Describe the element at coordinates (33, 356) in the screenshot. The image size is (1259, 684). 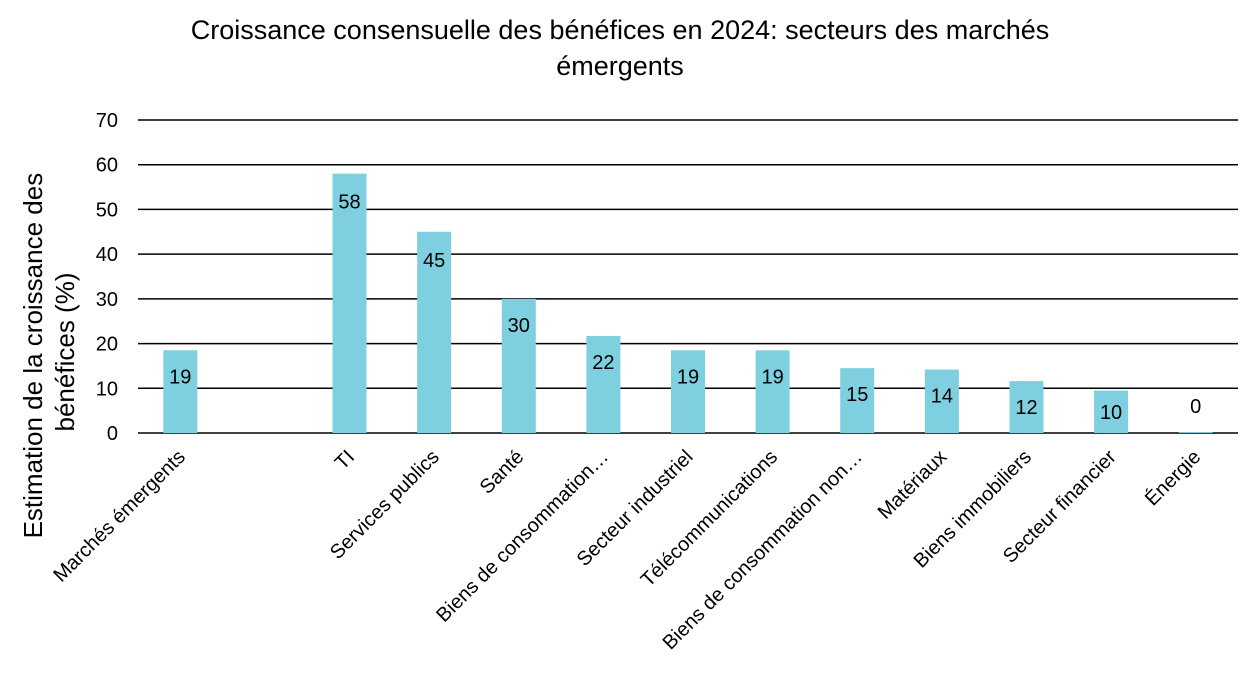
I see `y-axis-label-line-1: Estimation de la croissance des` at that location.